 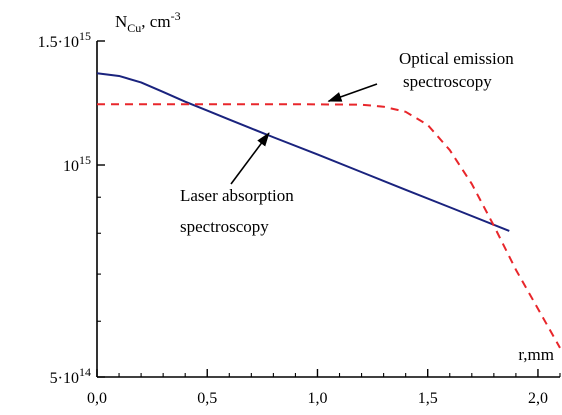 What do you see at coordinates (48, 42) in the screenshot?
I see `y-tick-mantissa: 1.5` at bounding box center [48, 42].